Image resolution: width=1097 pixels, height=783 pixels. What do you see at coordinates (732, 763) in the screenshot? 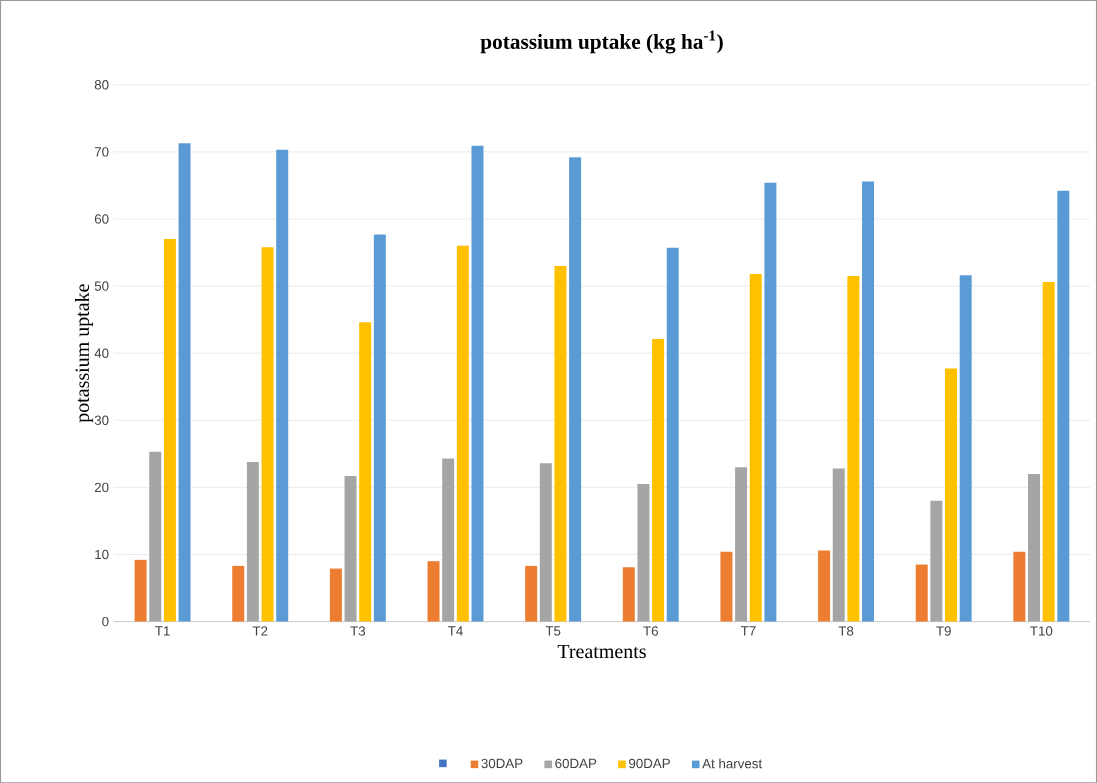
I see `legend-label: At harvest` at bounding box center [732, 763].